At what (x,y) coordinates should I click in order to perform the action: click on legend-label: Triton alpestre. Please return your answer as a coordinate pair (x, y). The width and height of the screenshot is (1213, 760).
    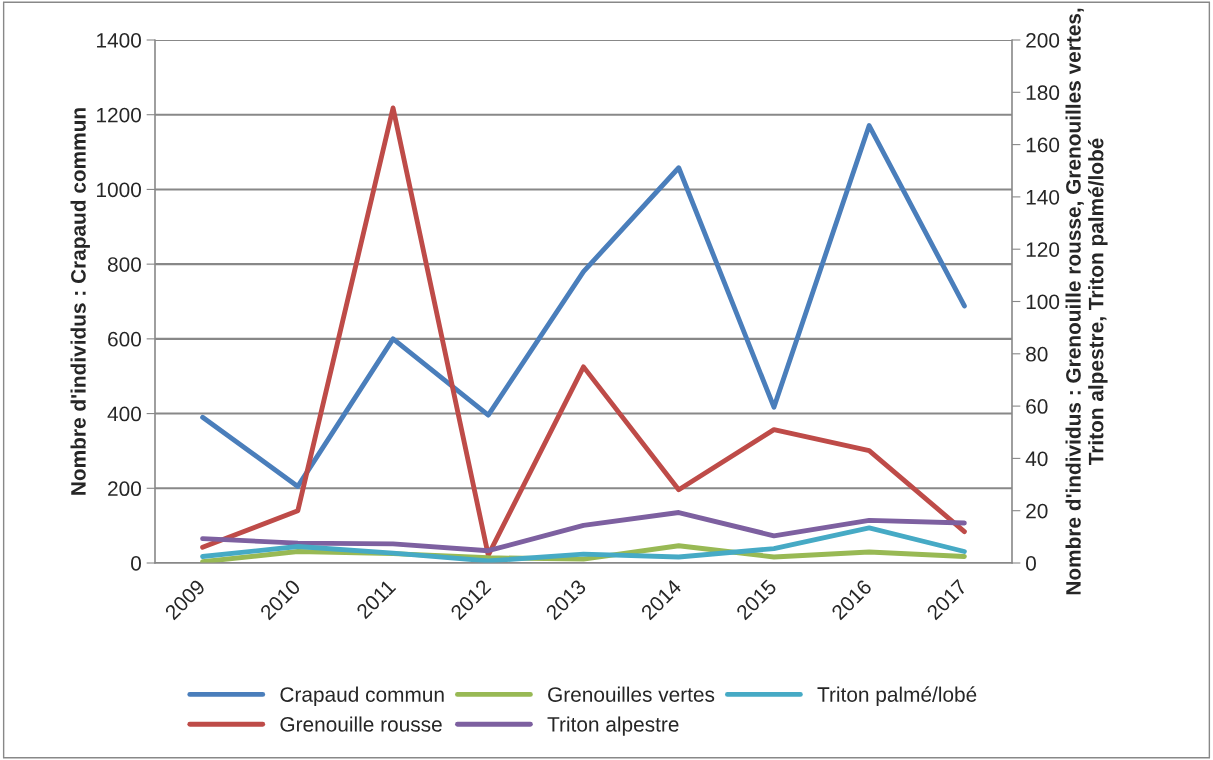
    Looking at the image, I should click on (613, 726).